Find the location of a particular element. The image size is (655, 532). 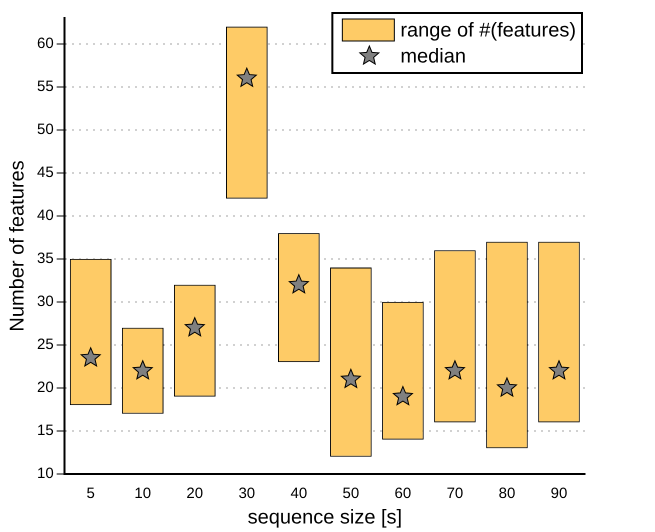

x-tick-label: 40 is located at coordinates (299, 493).